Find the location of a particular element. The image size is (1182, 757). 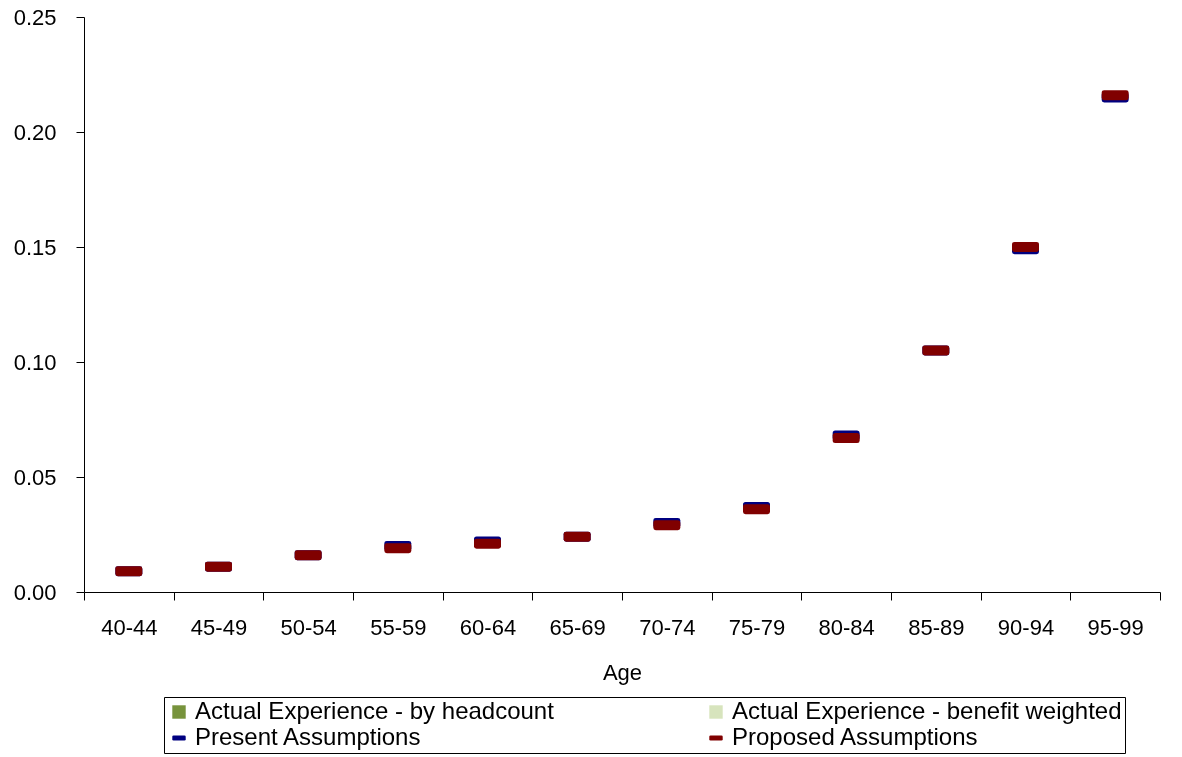

x-tick-label: 85-89 is located at coordinates (936, 627).